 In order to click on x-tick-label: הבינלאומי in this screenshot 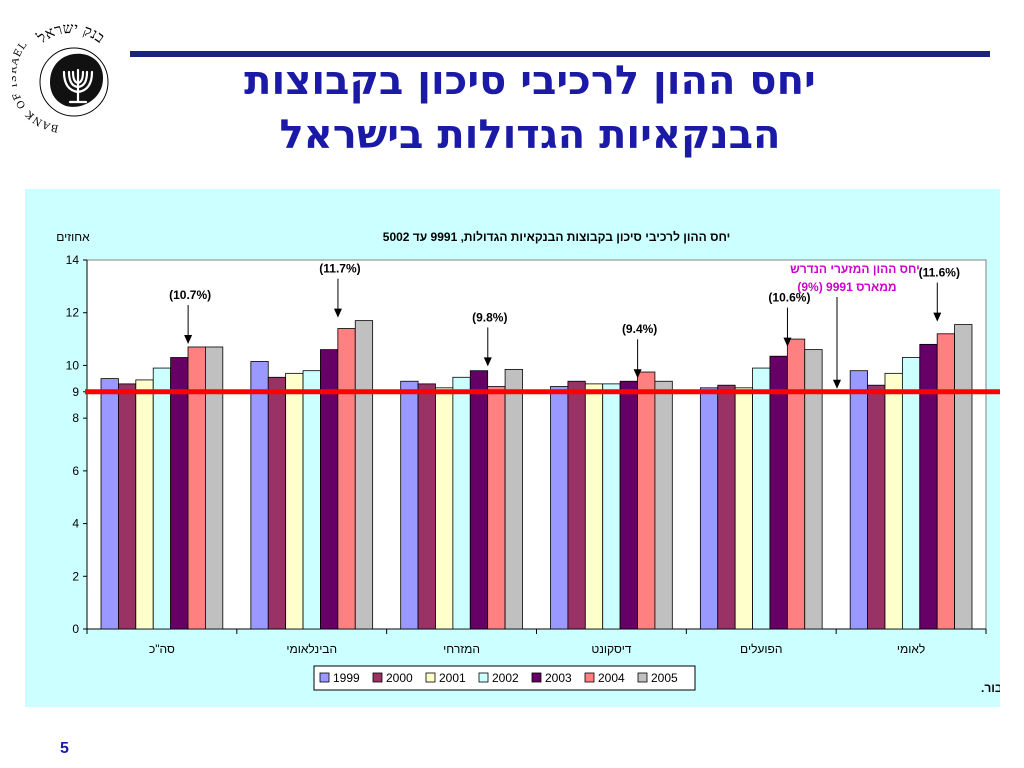, I will do `click(311, 649)`.